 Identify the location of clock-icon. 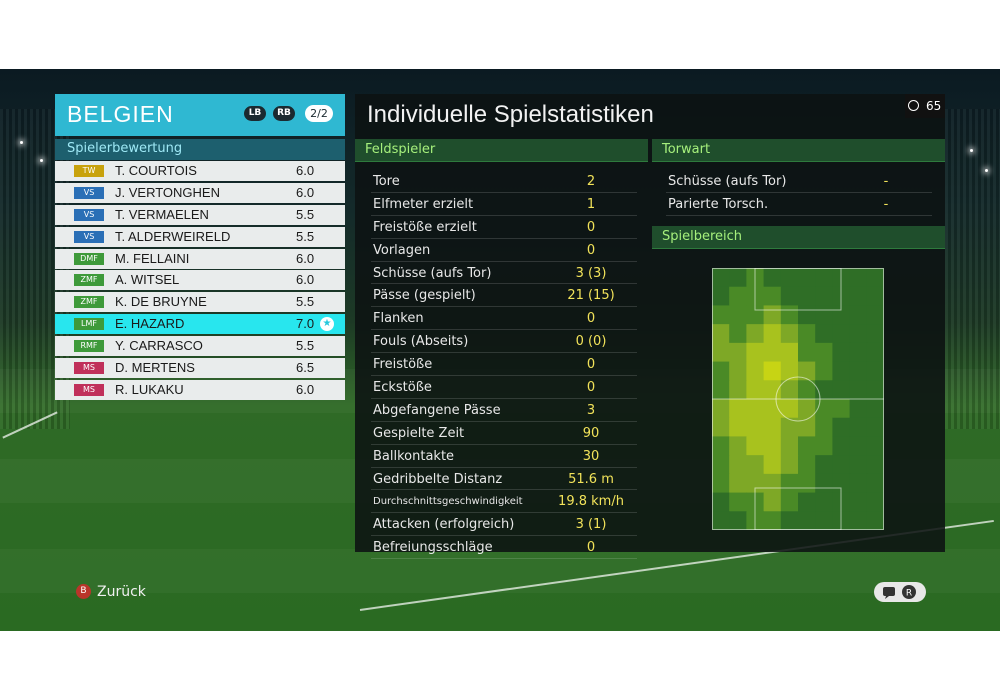
(913, 105).